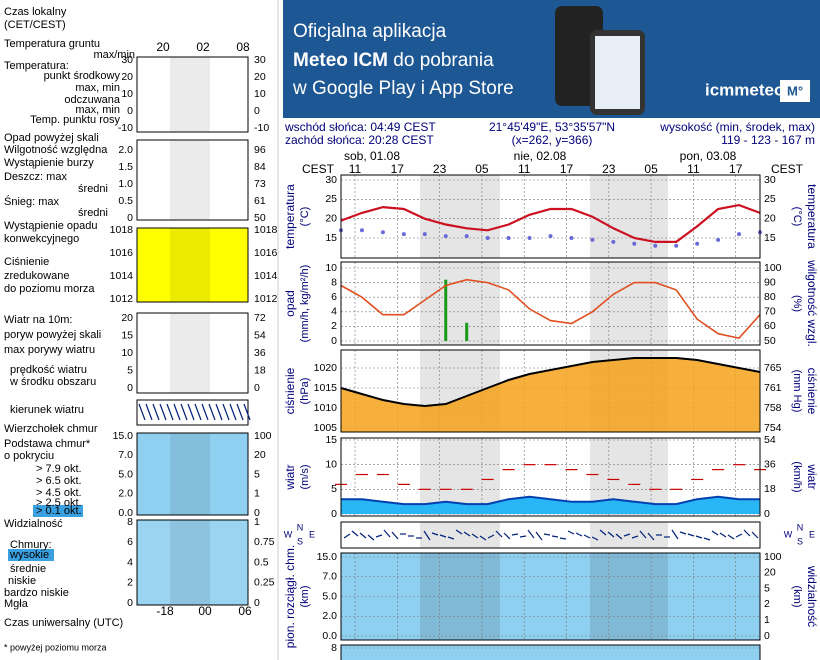 The image size is (820, 660). What do you see at coordinates (260, 60) in the screenshot?
I see `mini-tick: 30` at bounding box center [260, 60].